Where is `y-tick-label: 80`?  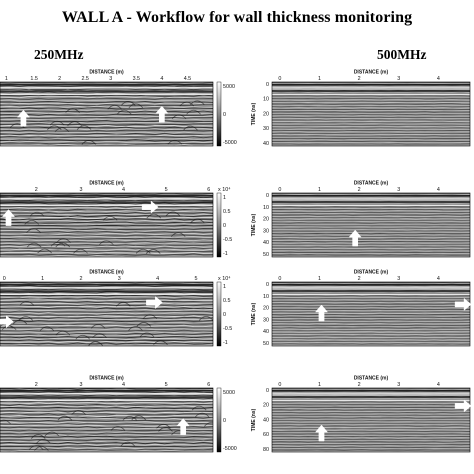
y-tick-label: 80 is located at coordinates (266, 450).